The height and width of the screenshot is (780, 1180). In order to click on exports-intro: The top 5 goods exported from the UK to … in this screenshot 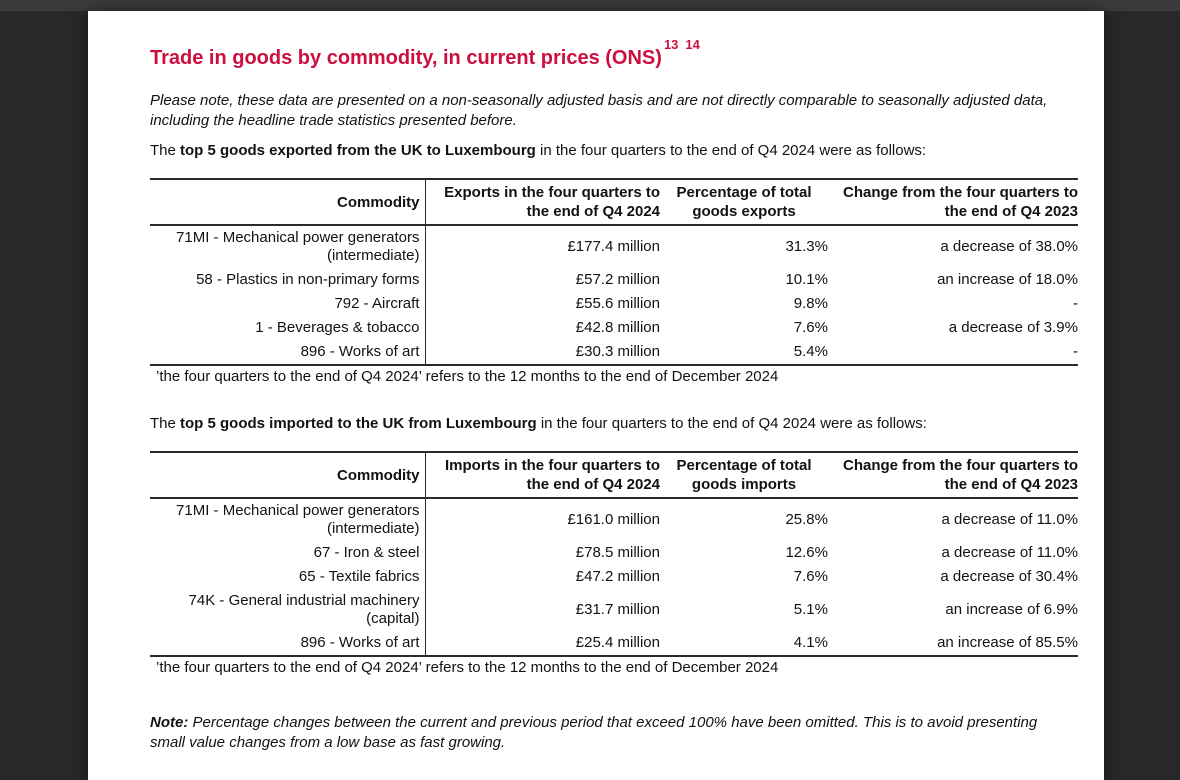, I will do `click(614, 150)`.